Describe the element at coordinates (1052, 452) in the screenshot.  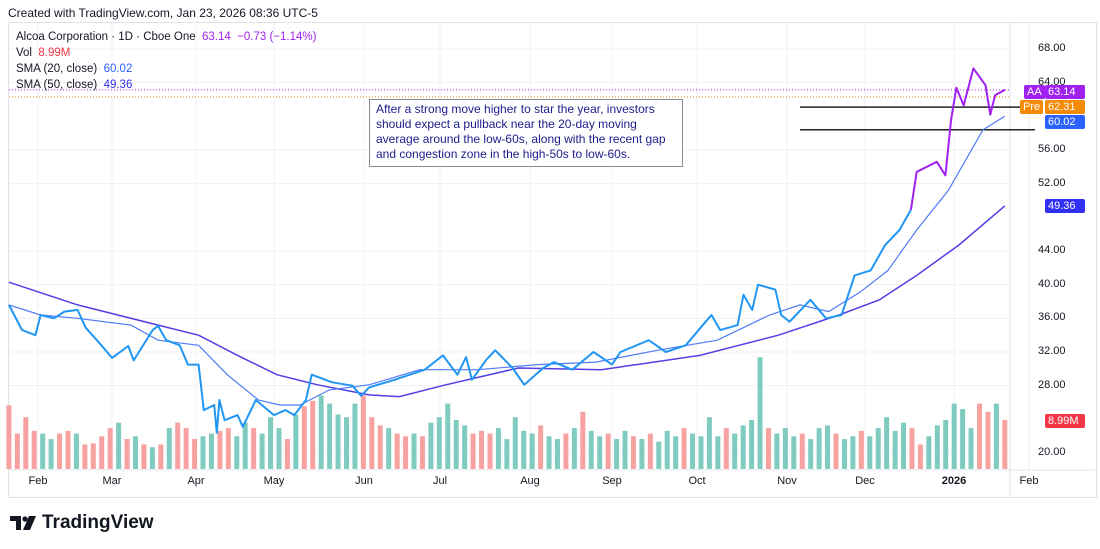
I see `y-tick-label: 20.00` at that location.